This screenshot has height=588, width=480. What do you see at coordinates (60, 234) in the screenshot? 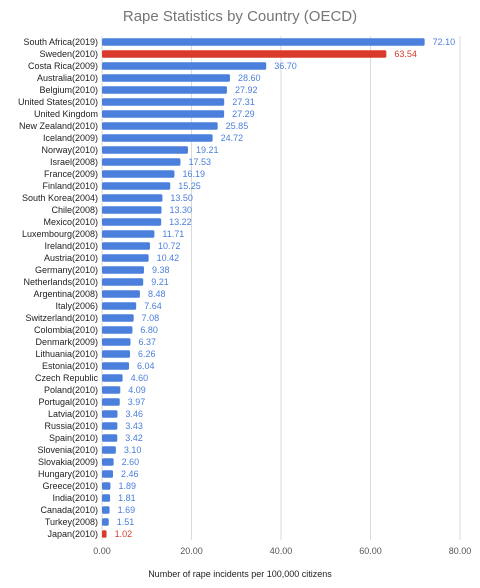
I see `category-label: Luxembourg(2008)` at bounding box center [60, 234].